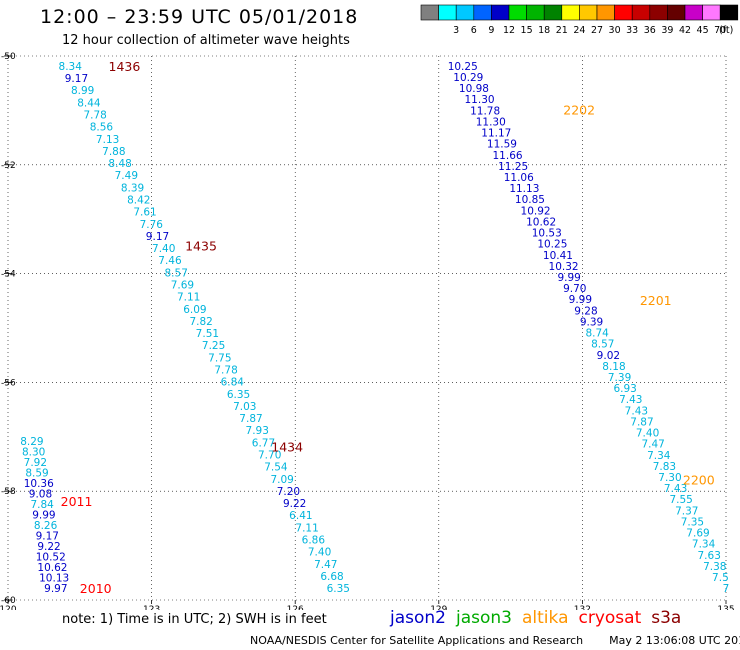 The width and height of the screenshot is (740, 650). I want to click on wave-height-value: 7.83, so click(664, 467).